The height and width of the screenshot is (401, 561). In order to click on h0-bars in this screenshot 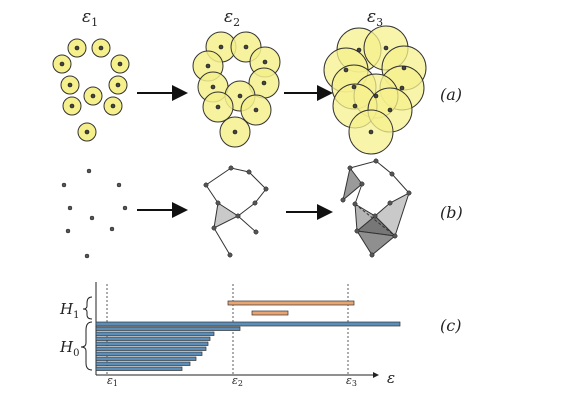, I will do `click(248, 346)`.